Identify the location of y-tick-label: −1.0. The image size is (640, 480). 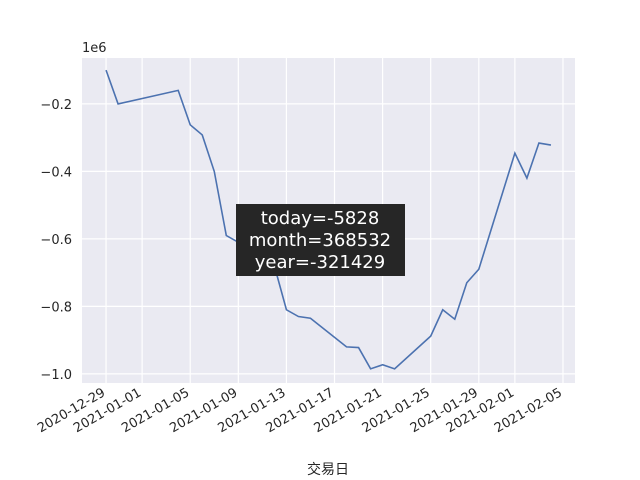
(56, 375).